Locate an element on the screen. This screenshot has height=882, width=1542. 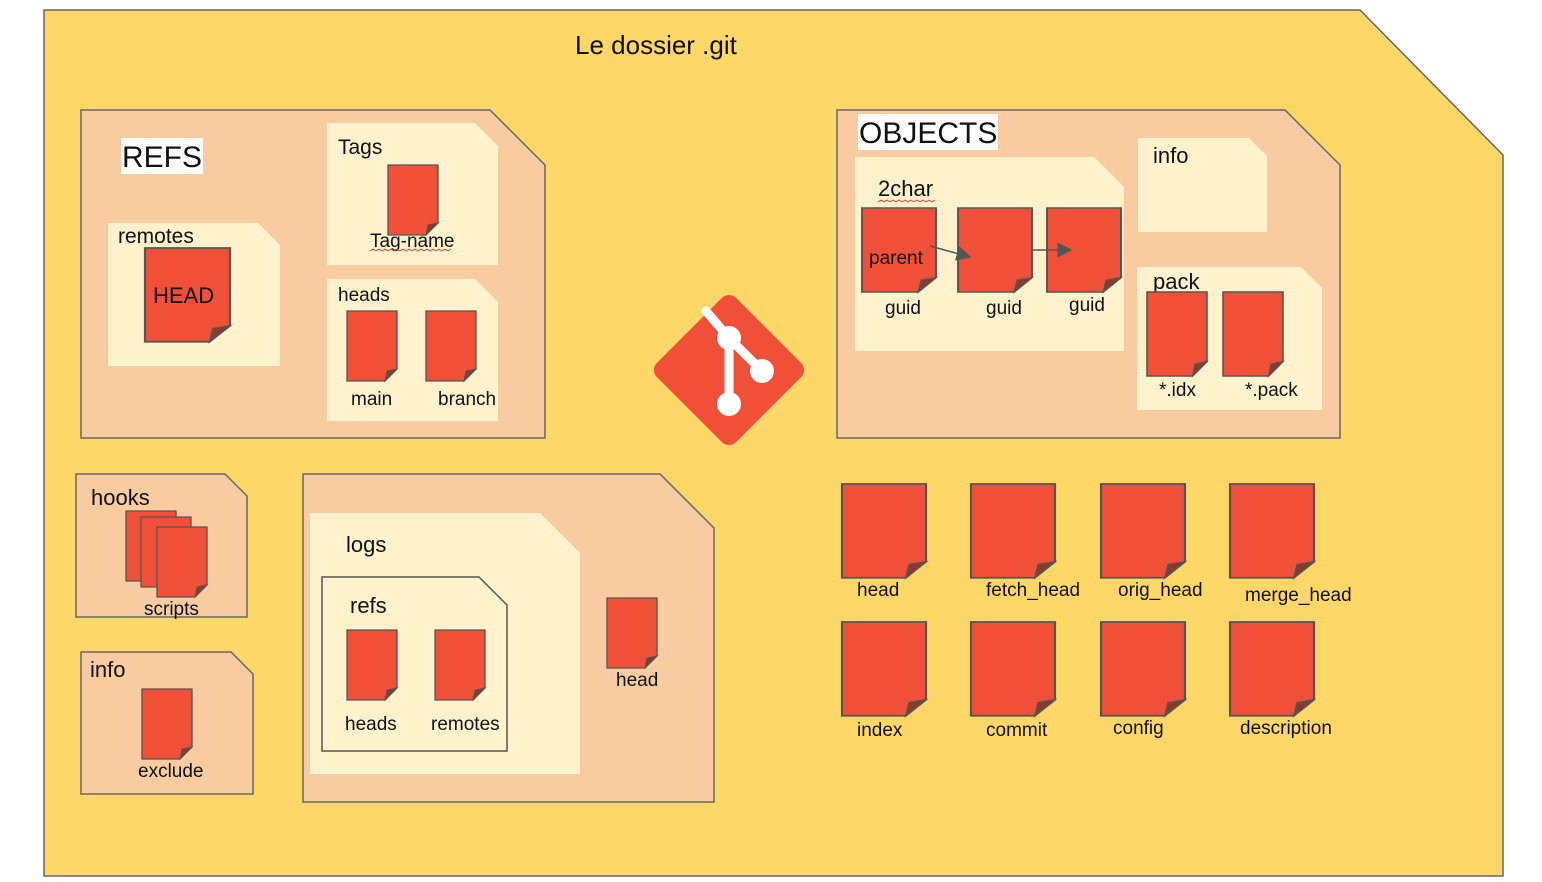
objects-pack-file-label-pack: *.pack is located at coordinates (1271, 390).